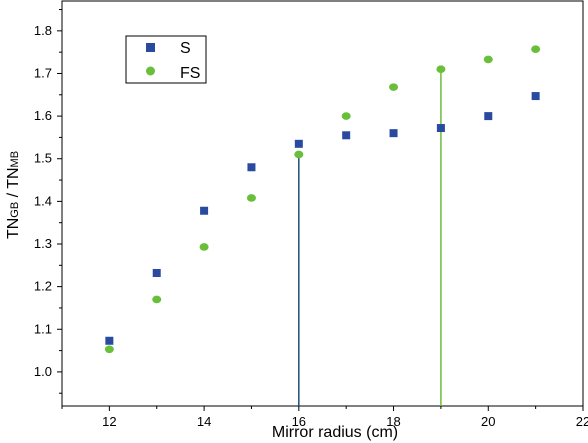  What do you see at coordinates (488, 421) in the screenshot?
I see `x-tick-label: 20` at bounding box center [488, 421].